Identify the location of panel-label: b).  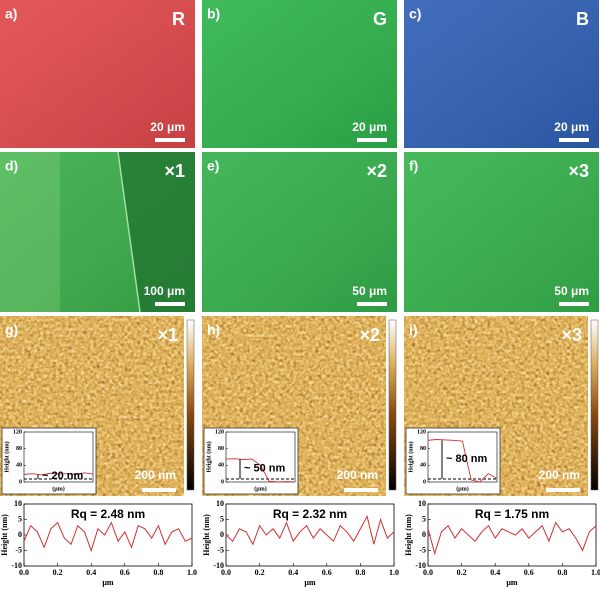
(213, 14).